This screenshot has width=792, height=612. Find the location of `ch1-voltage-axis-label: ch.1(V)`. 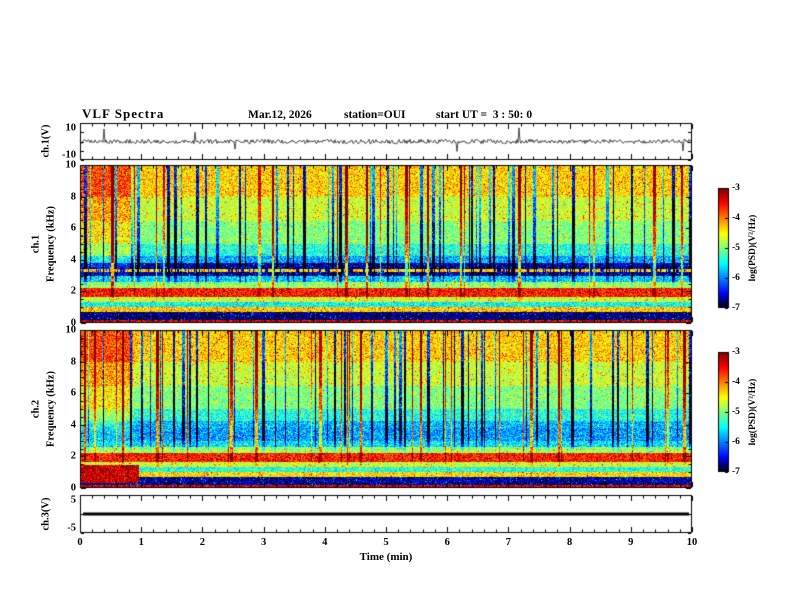

ch1-voltage-axis-label: ch.1(V) is located at coordinates (46, 141).